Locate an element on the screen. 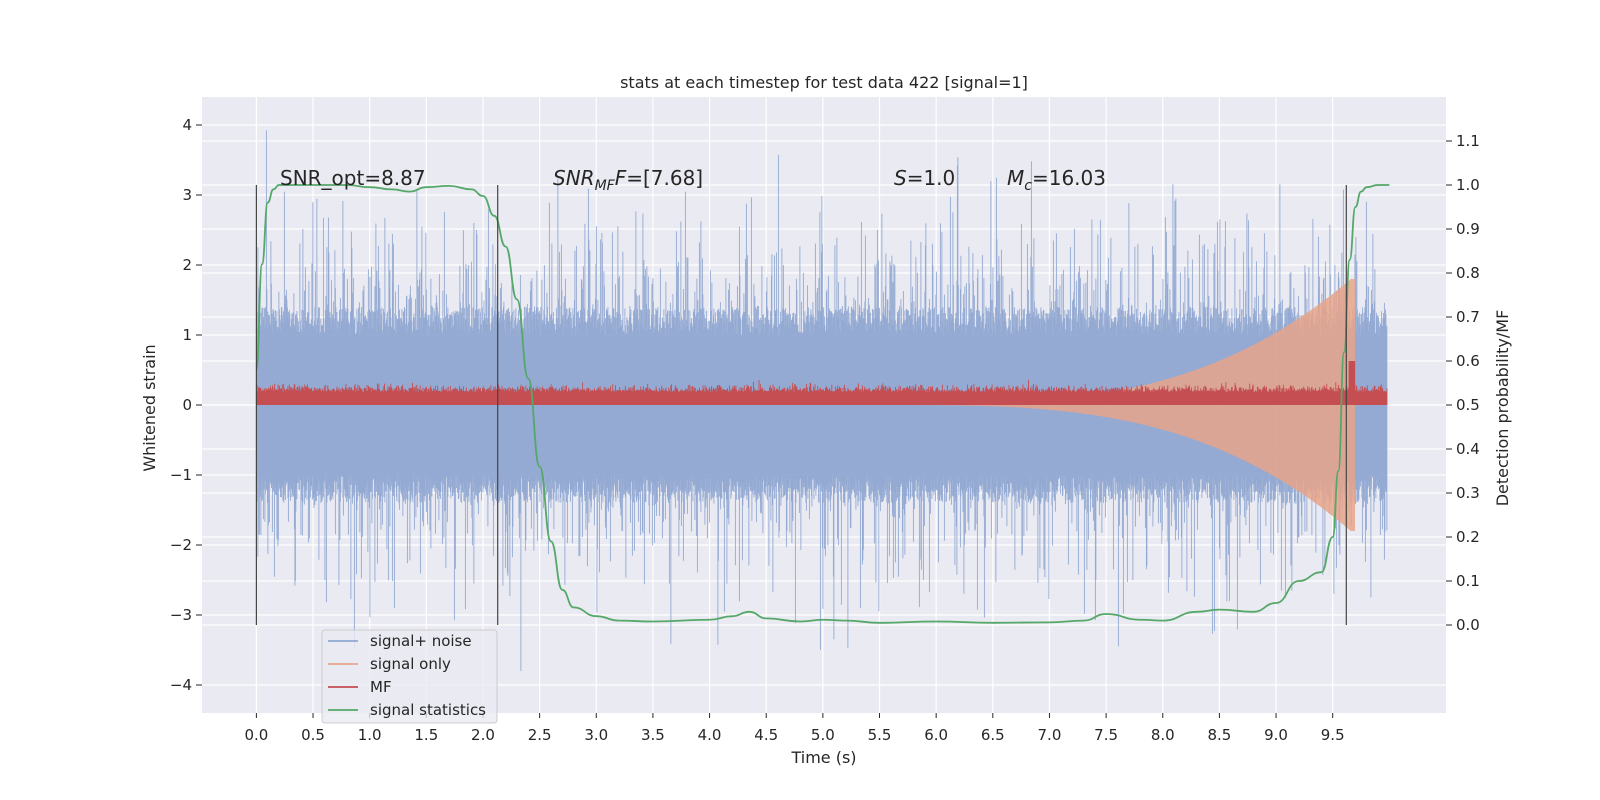  x-tick-label: 2.0 is located at coordinates (483, 735).